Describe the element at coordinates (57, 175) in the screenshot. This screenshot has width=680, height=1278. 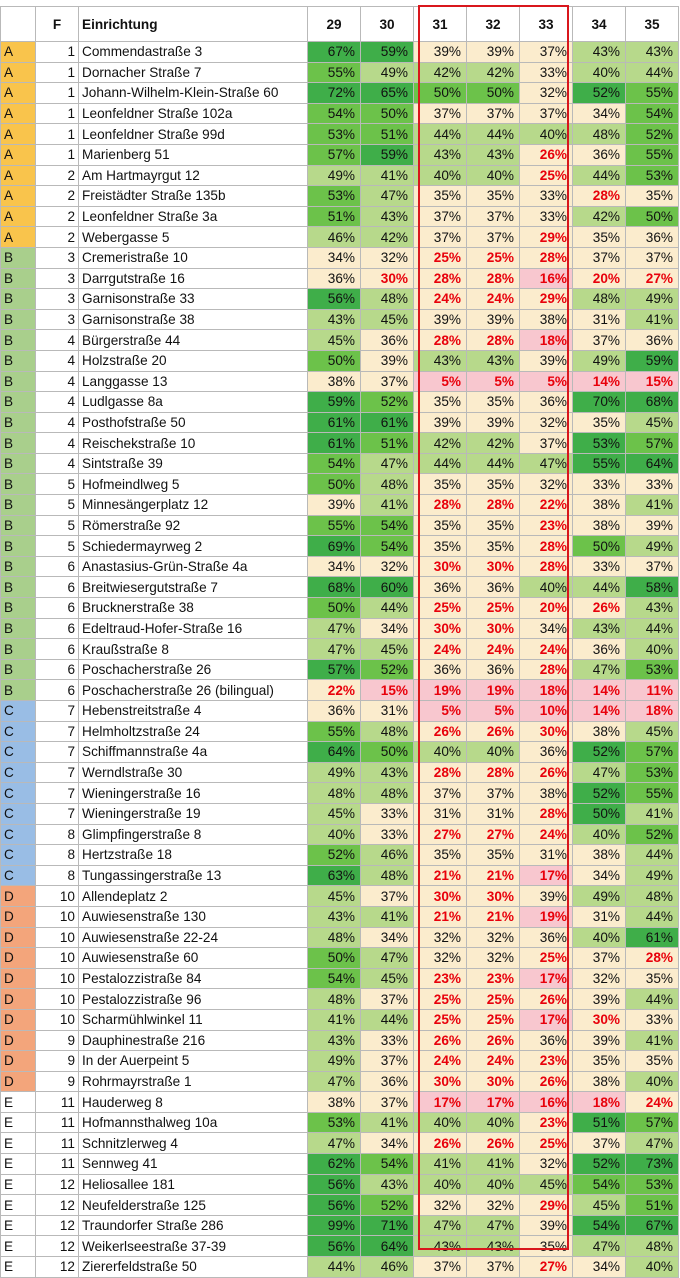
I see `floor-cell: 2` at that location.